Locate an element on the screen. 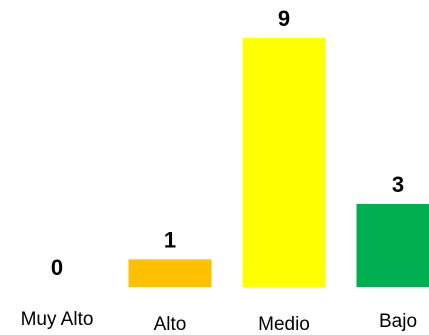 This screenshot has width=429, height=335. data-label: 3 is located at coordinates (398, 184).